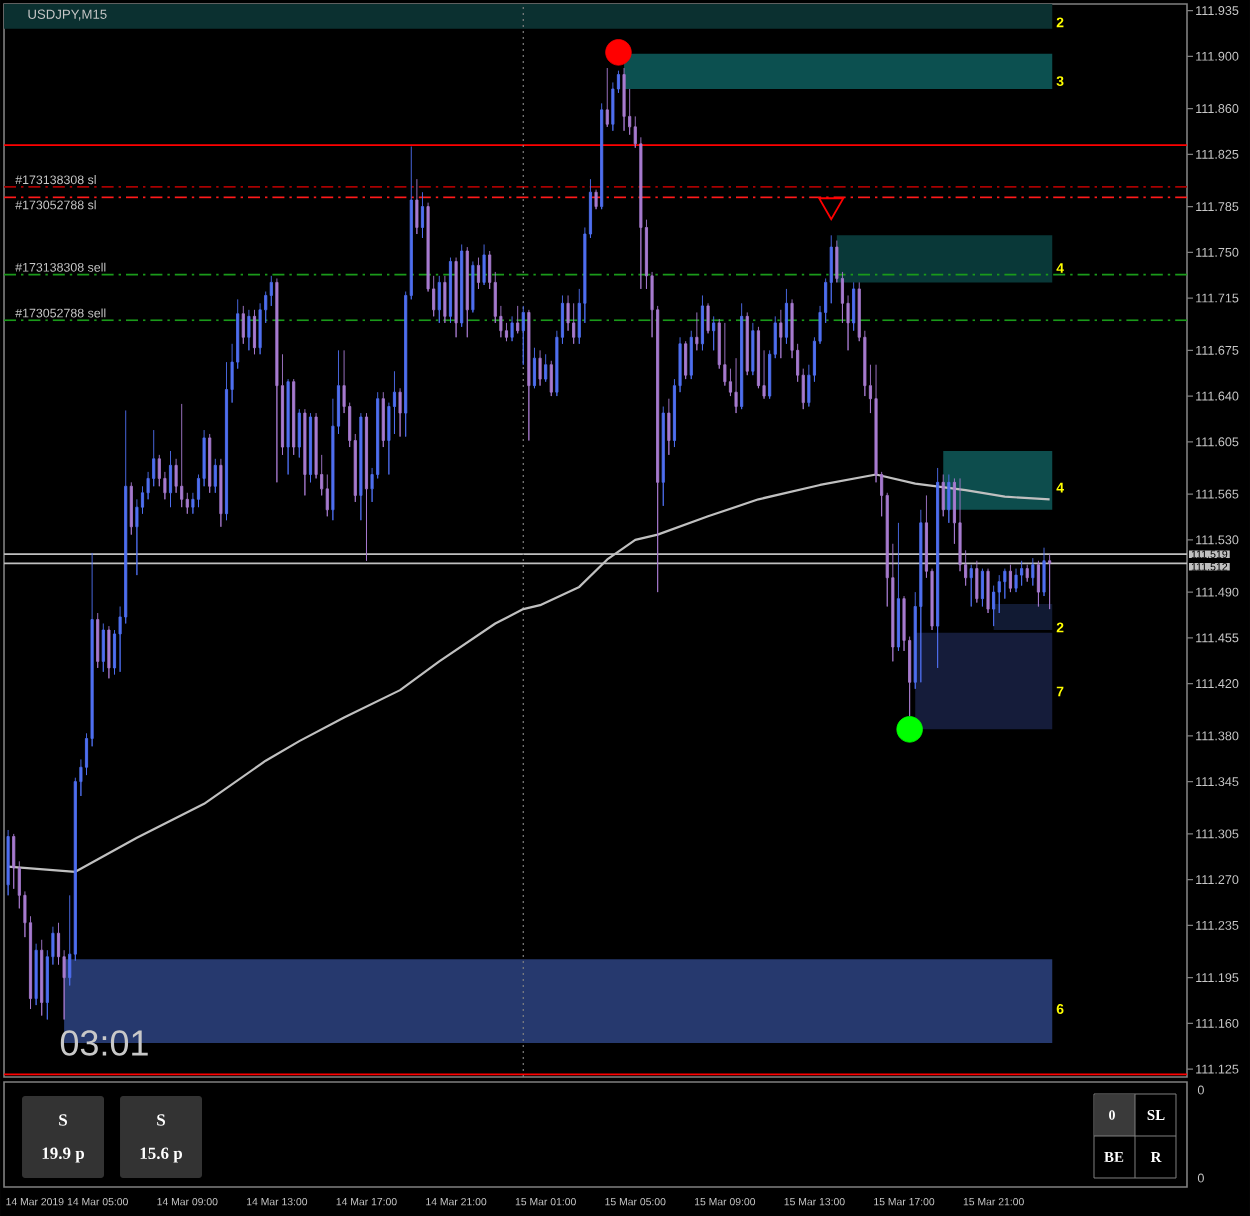 The image size is (1250, 1216). I want to click on annotation: 03:01, so click(104, 1043).